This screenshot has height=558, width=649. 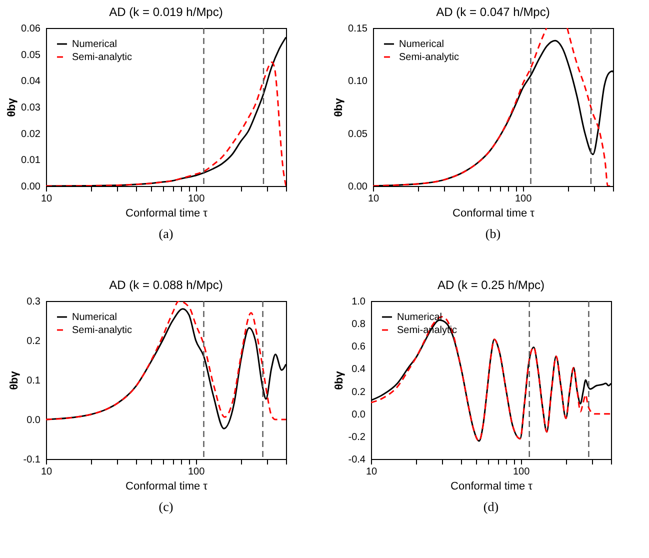 What do you see at coordinates (493, 12) in the screenshot?
I see `chart-title: AD (k = 0.047 h/Mpc)` at bounding box center [493, 12].